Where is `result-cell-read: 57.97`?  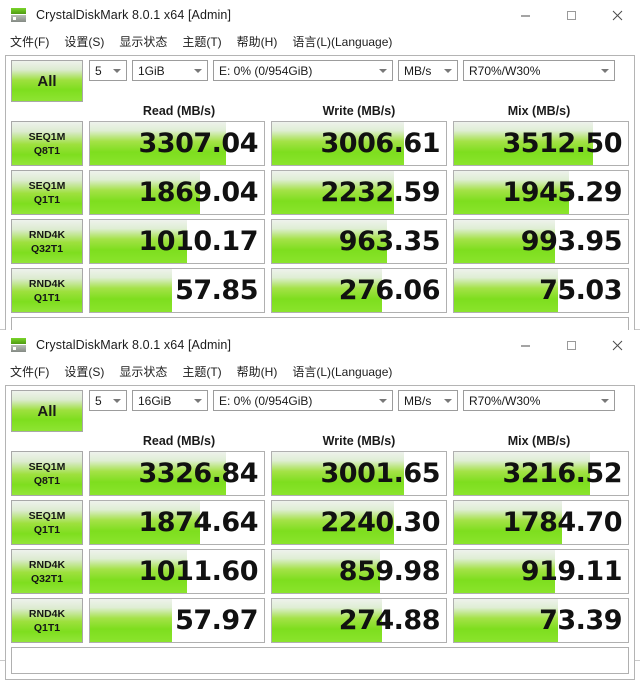 result-cell-read: 57.97 is located at coordinates (177, 620).